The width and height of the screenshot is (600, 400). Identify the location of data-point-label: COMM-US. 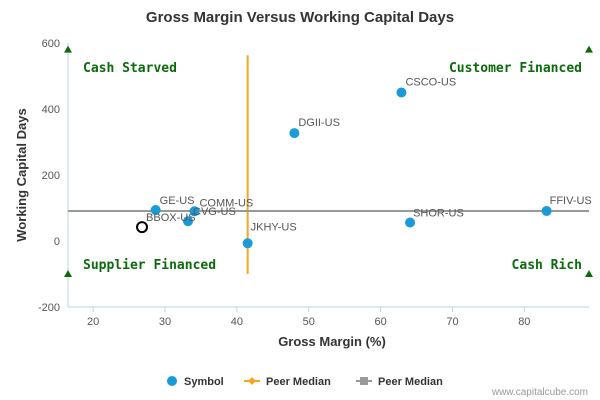
(226, 203).